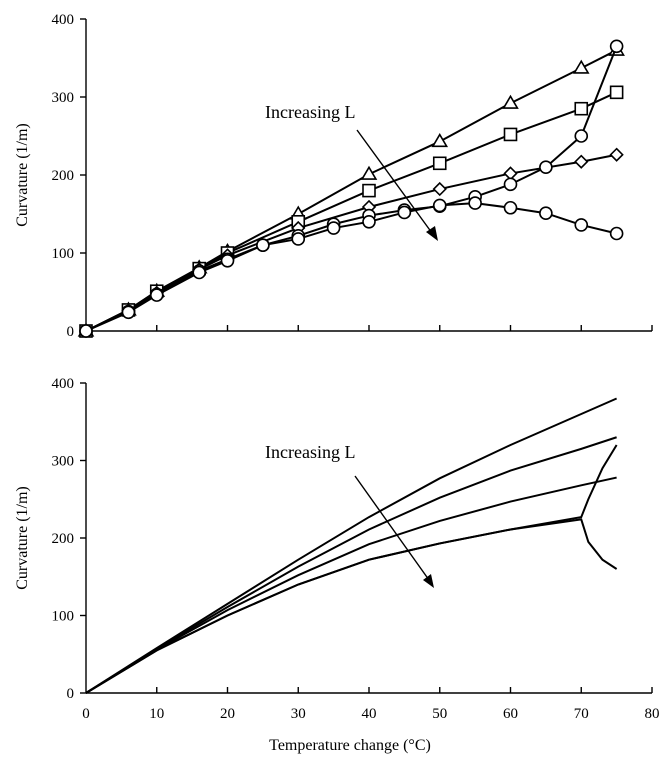 This screenshot has height=760, width=661. Describe the element at coordinates (581, 714) in the screenshot. I see `x-tick-label: 70` at that location.